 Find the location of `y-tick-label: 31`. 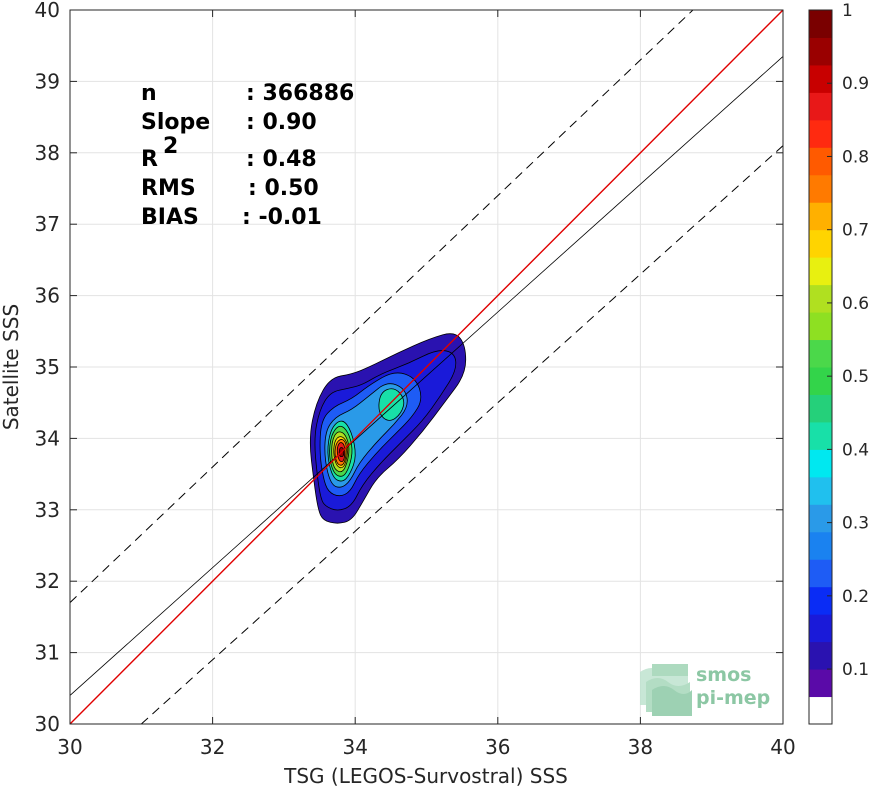

y-tick-label: 31 is located at coordinates (47, 653).